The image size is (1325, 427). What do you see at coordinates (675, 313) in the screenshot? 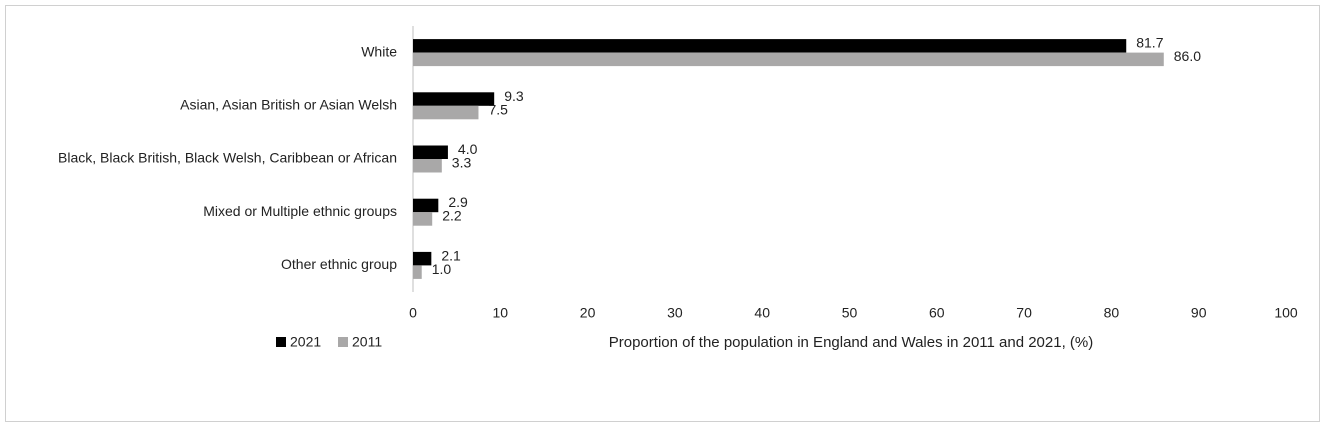
I see `x-tick-label: 30` at bounding box center [675, 313].